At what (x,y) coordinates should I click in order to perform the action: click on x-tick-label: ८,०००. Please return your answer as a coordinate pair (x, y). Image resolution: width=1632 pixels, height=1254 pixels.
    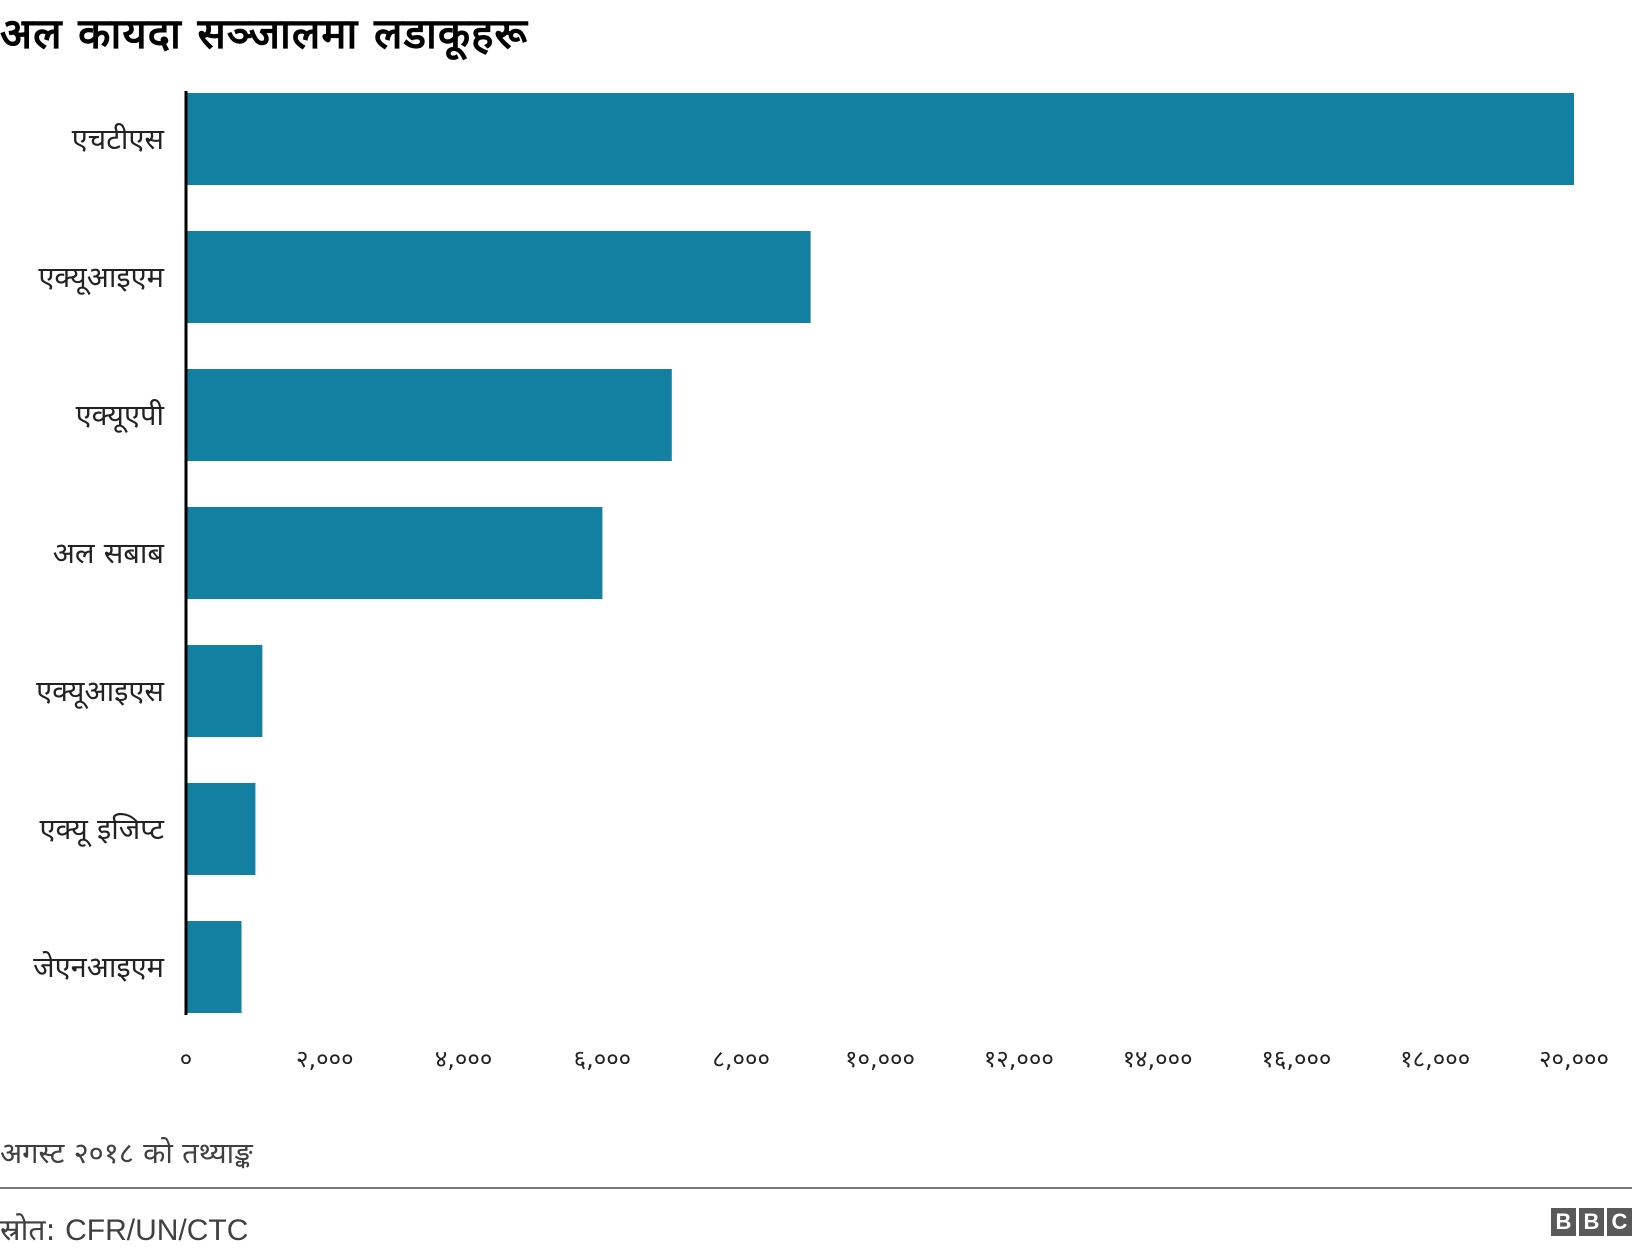
    Looking at the image, I should click on (741, 1059).